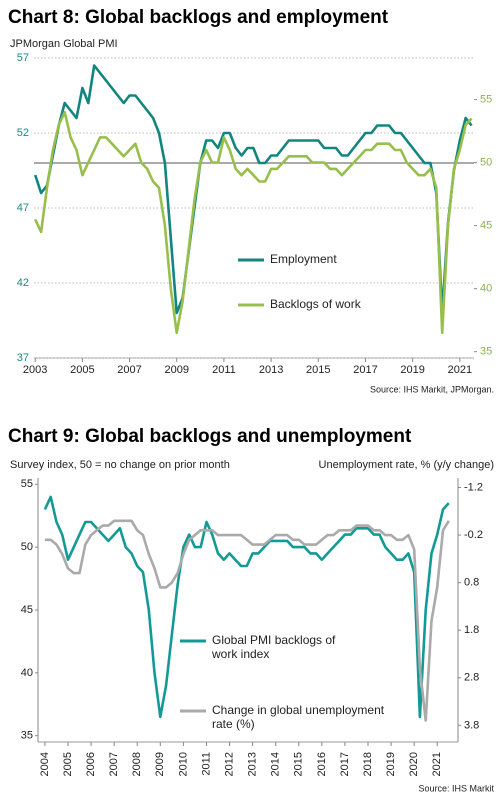 The width and height of the screenshot is (502, 798). What do you see at coordinates (27, 736) in the screenshot?
I see `y-tick-label: 35` at bounding box center [27, 736].